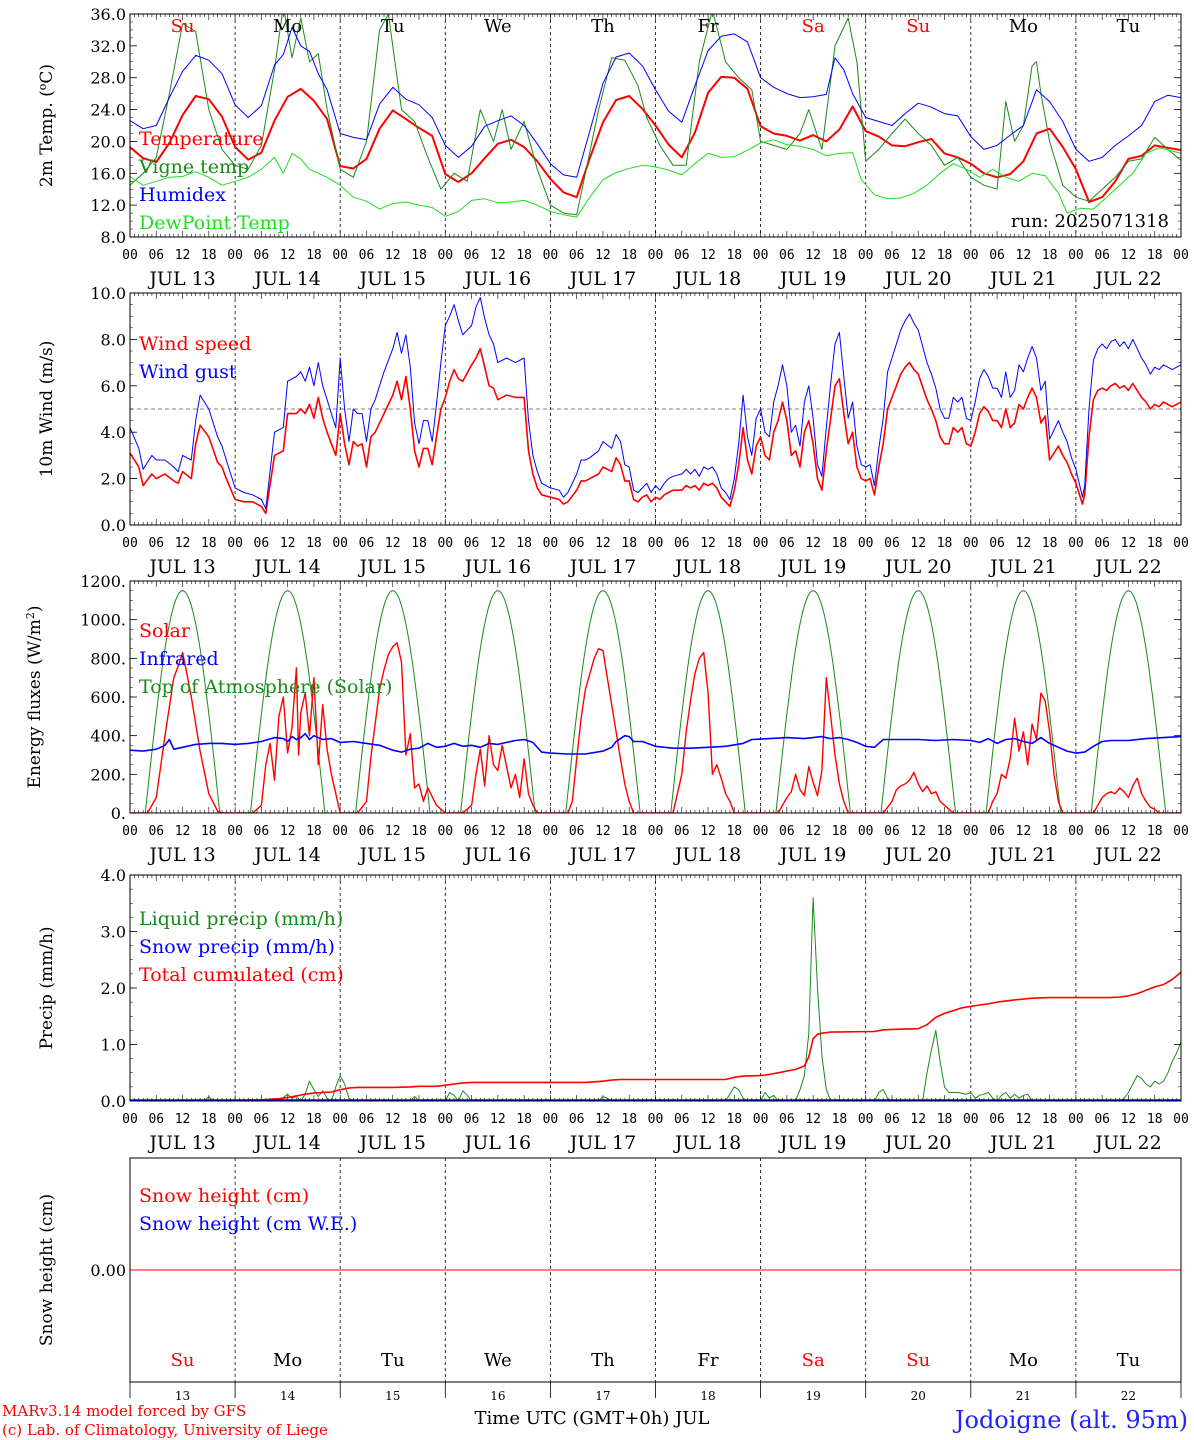  What do you see at coordinates (655, 743) in the screenshot?
I see `infrared-line` at bounding box center [655, 743].